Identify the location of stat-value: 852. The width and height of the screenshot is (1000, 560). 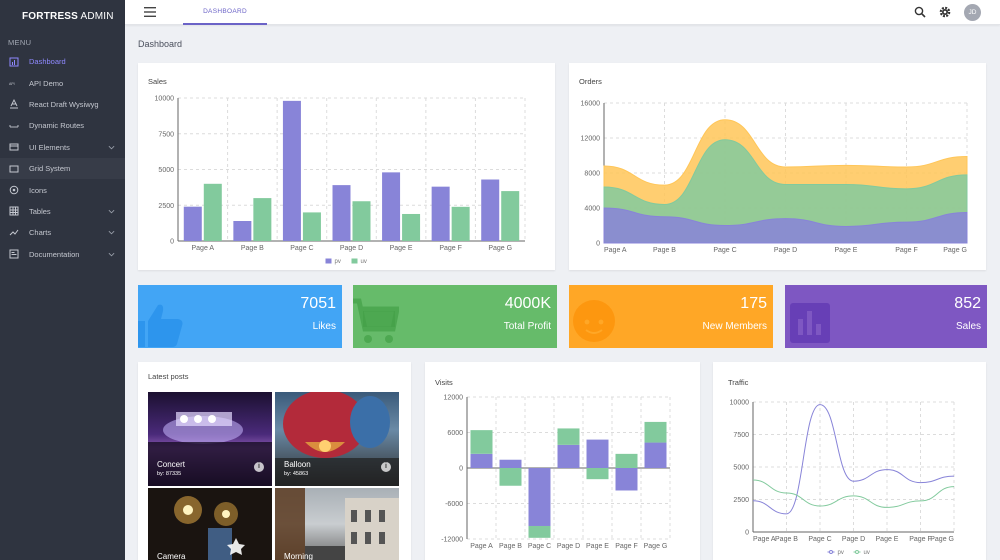
(967, 303).